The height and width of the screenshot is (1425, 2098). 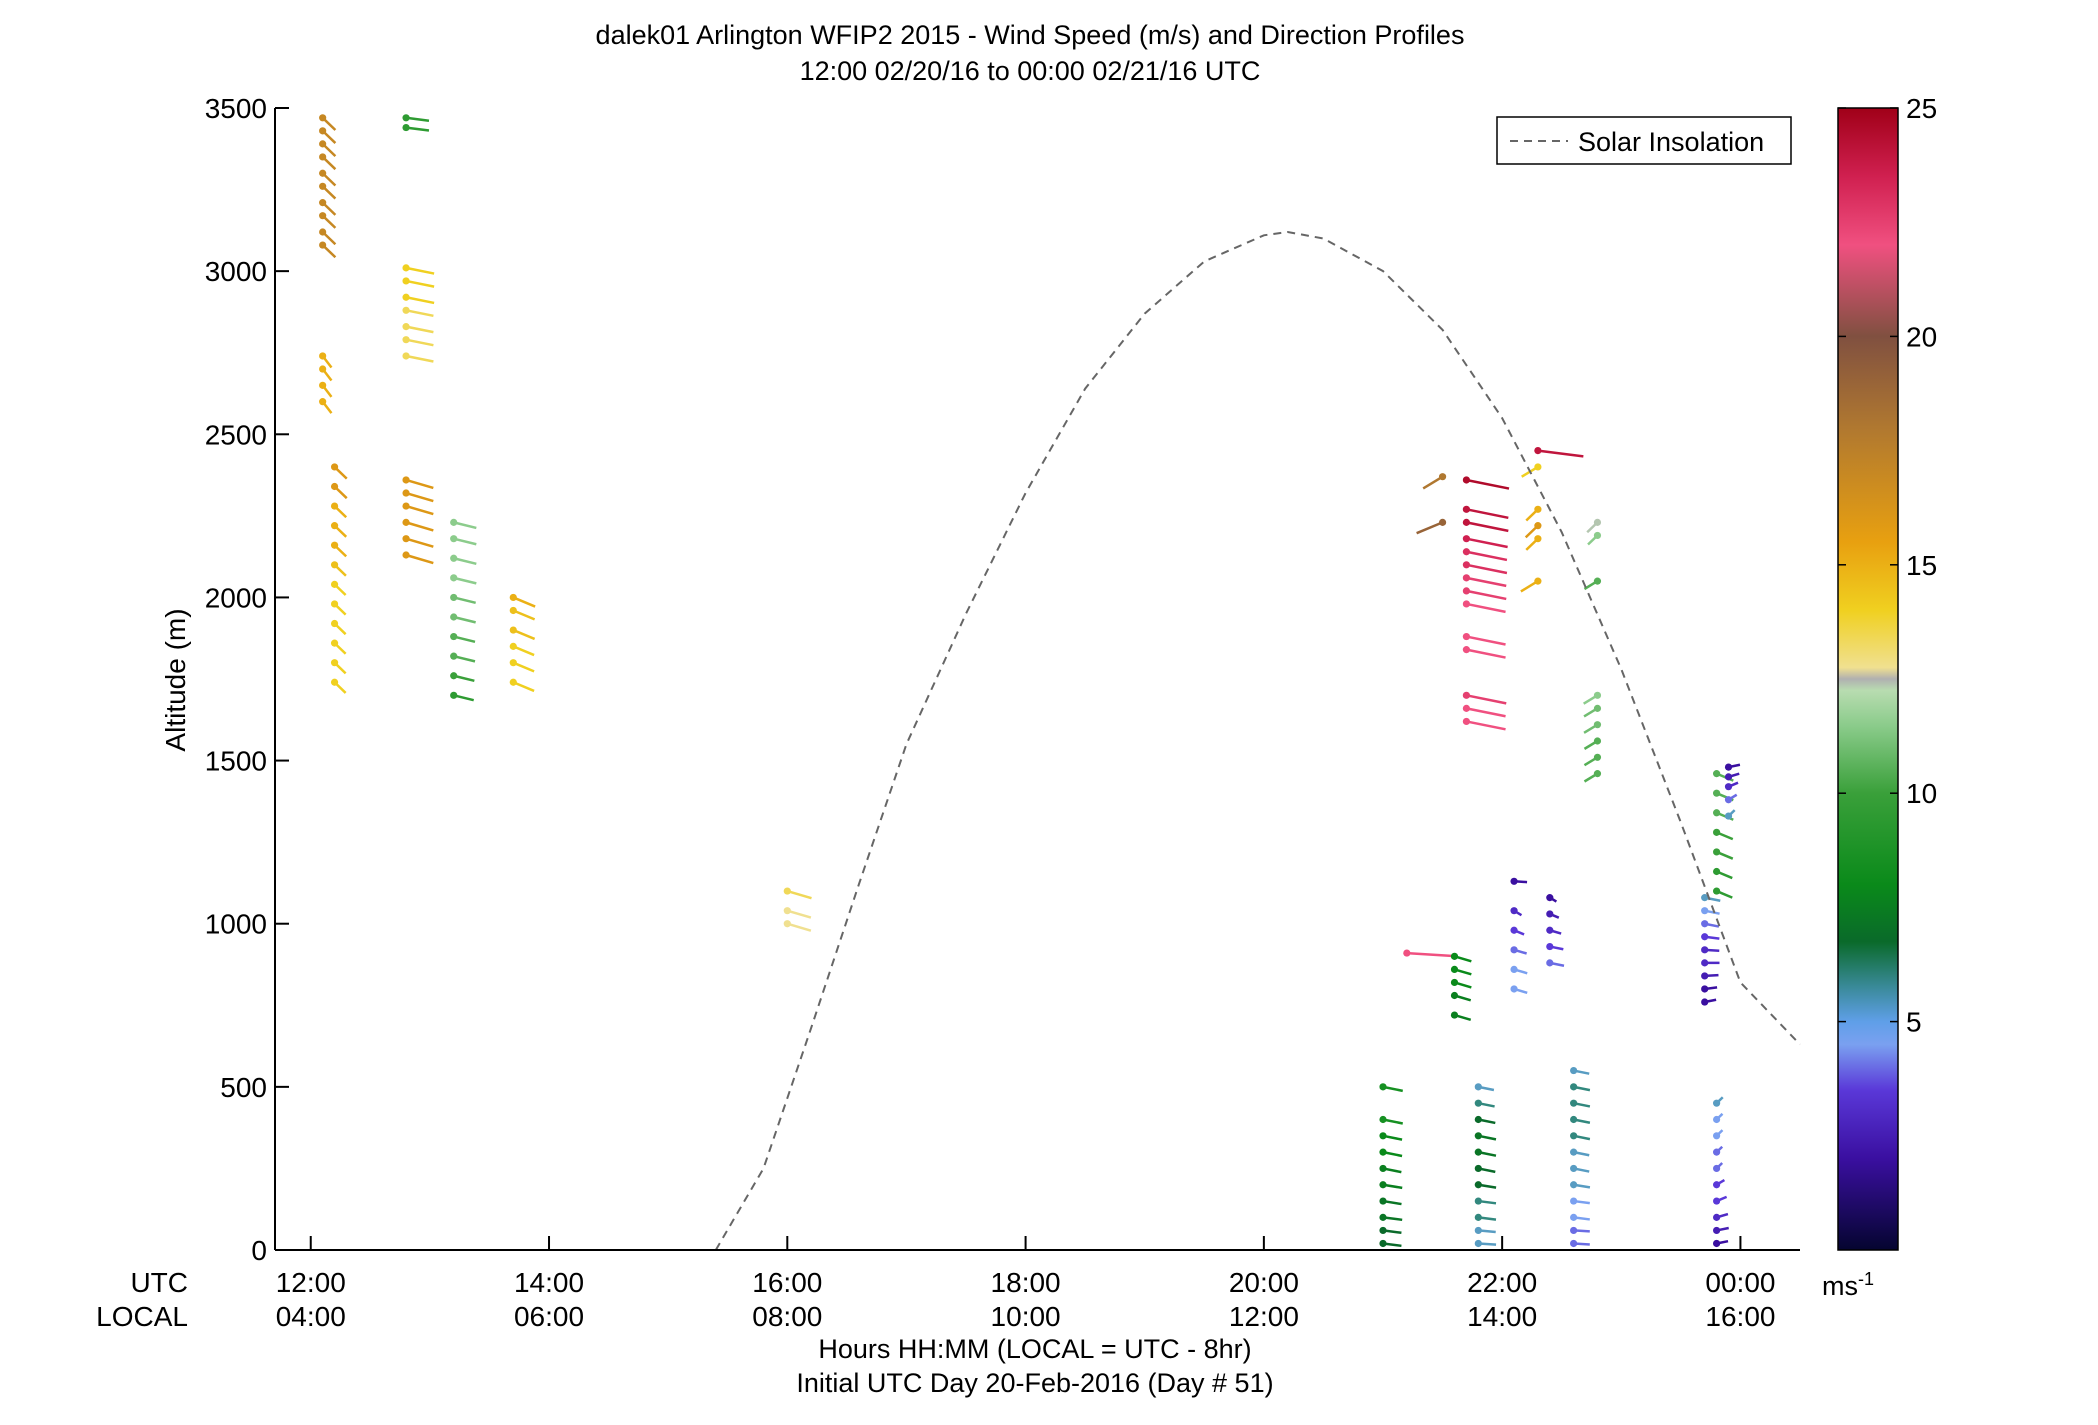 I want to click on legend-solar-label: Solar Insolation, so click(x=1671, y=142).